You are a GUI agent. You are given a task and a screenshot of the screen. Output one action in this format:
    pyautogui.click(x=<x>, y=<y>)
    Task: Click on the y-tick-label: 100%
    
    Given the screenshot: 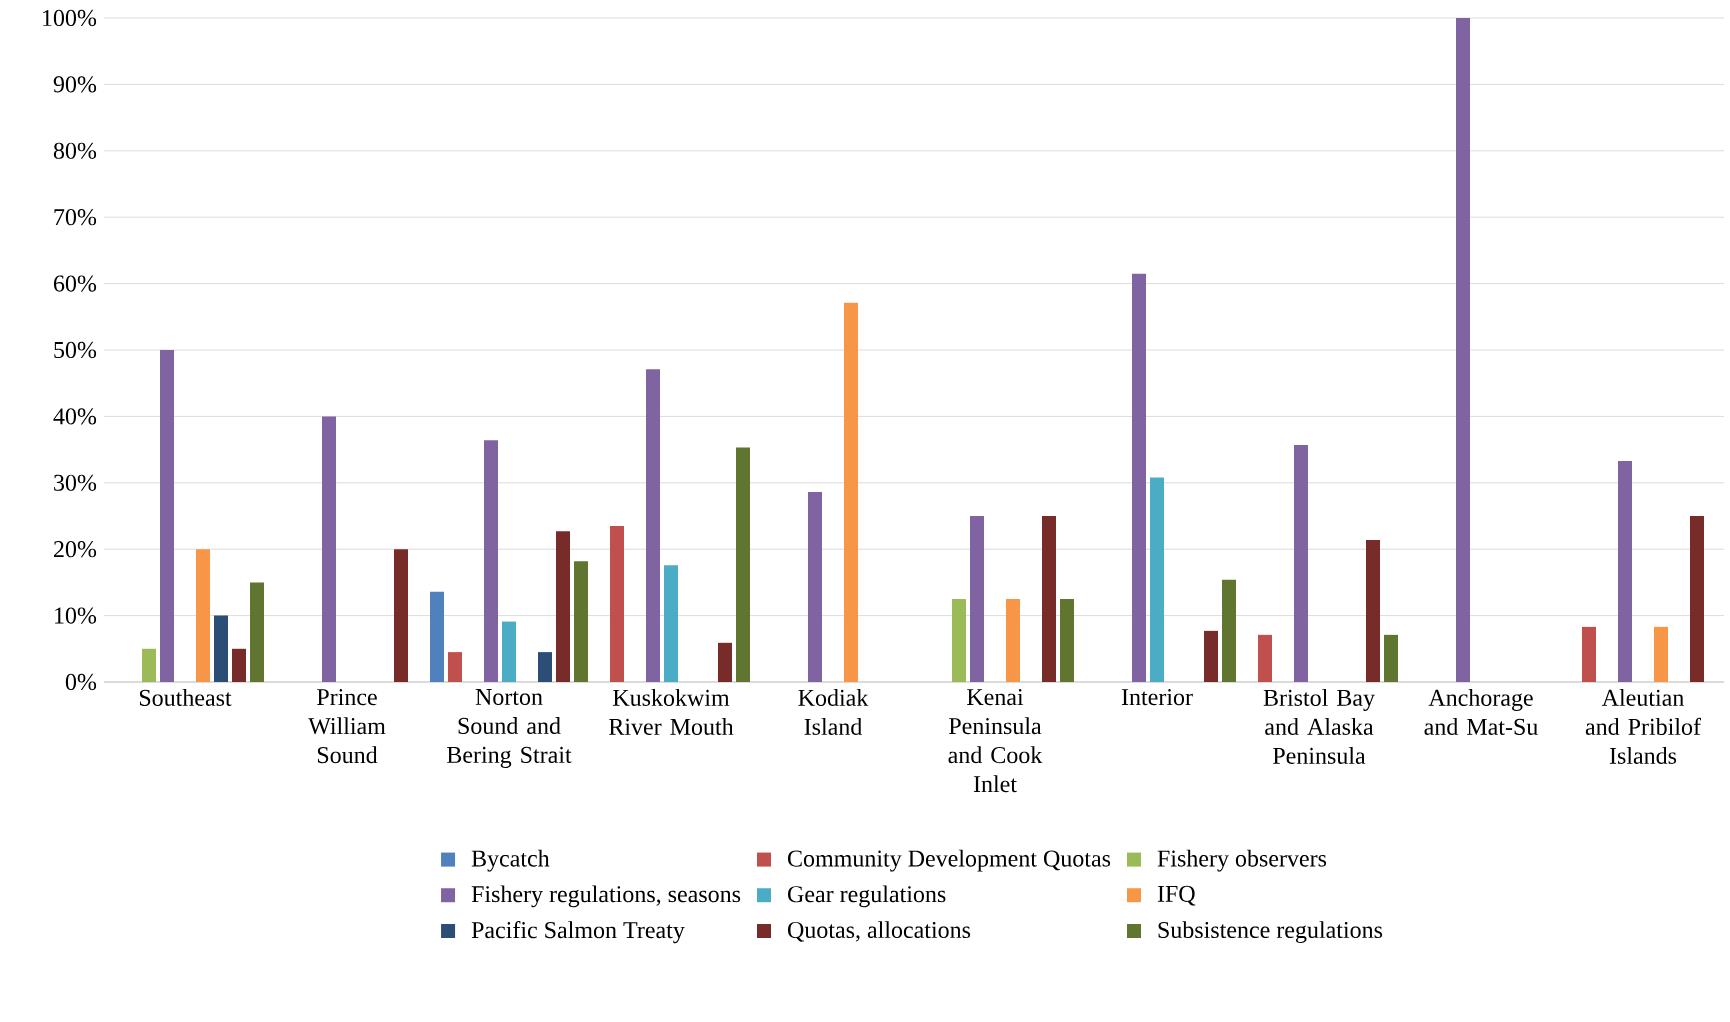 What is the action you would take?
    pyautogui.click(x=70, y=18)
    